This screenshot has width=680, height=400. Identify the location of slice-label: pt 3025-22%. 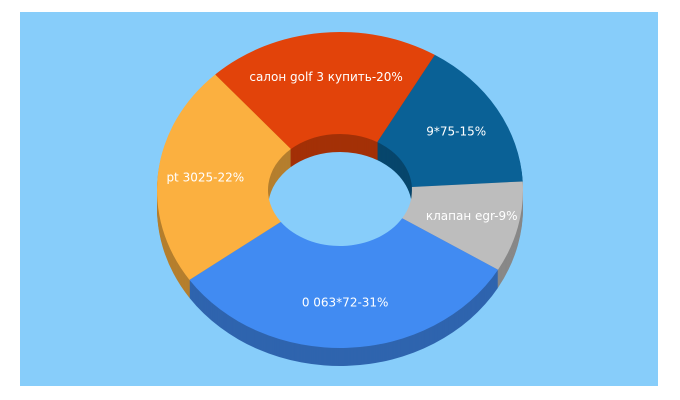
(205, 177).